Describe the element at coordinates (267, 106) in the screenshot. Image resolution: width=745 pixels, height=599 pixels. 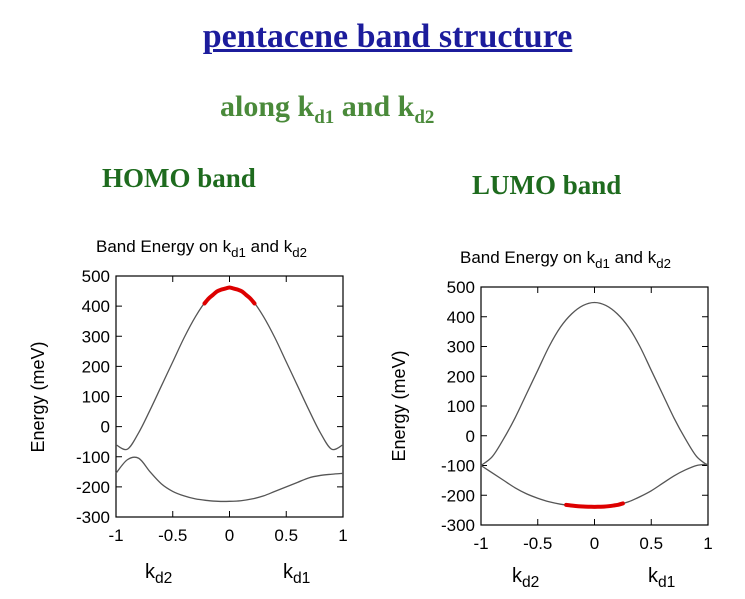
I see `subtitle-prefix: along k` at that location.